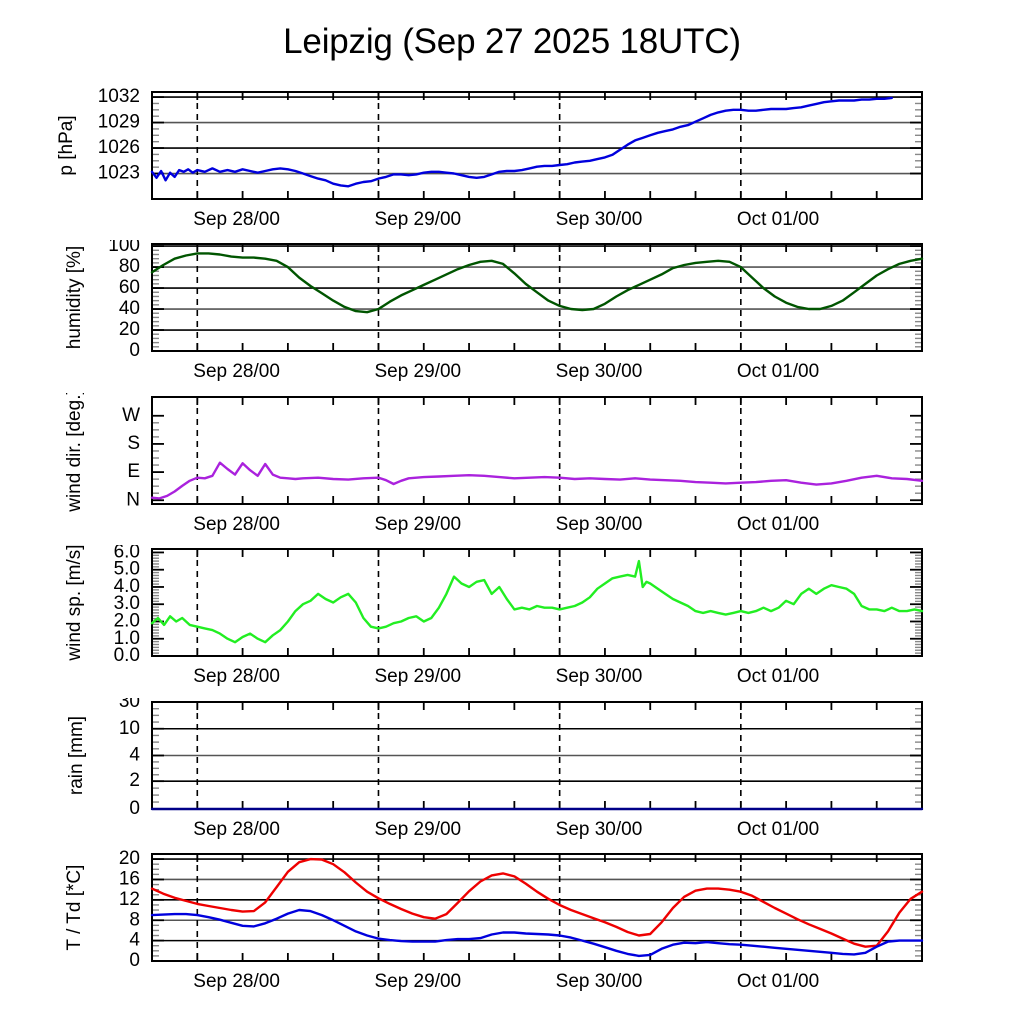 Image resolution: width=1024 pixels, height=1024 pixels. I want to click on y-tick-label: E, so click(133, 471).